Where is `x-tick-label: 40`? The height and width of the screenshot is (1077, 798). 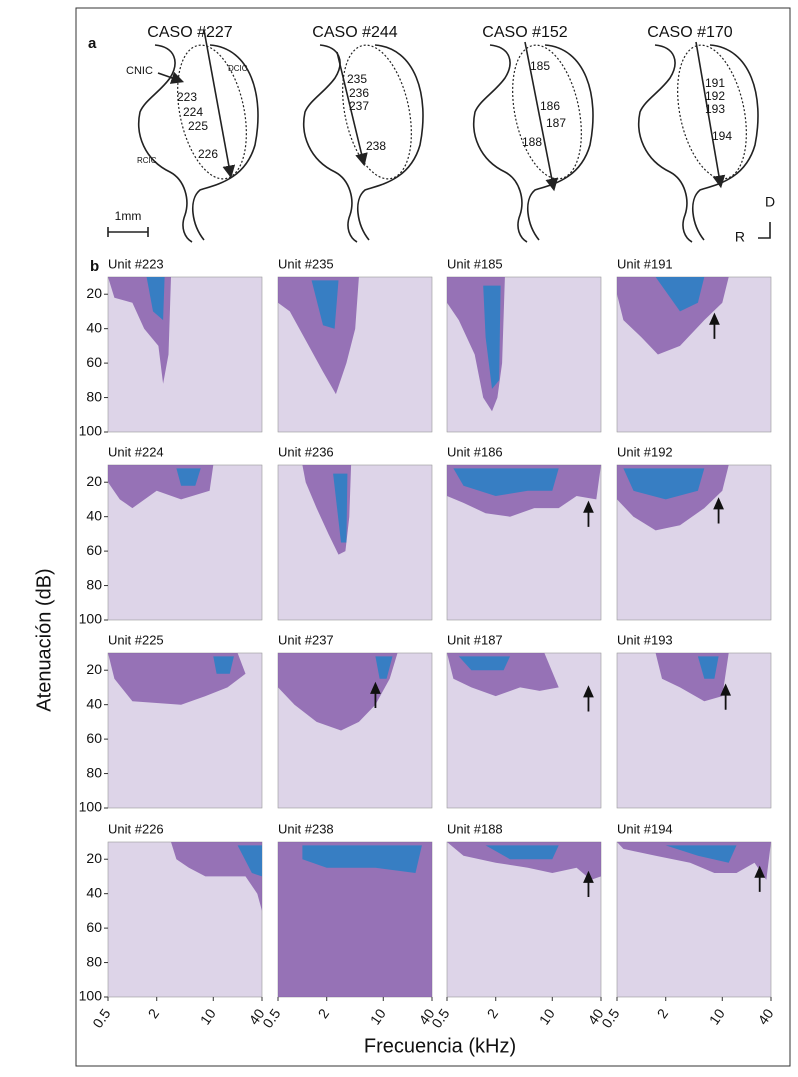 x-tick-label: 40 is located at coordinates (765, 1016).